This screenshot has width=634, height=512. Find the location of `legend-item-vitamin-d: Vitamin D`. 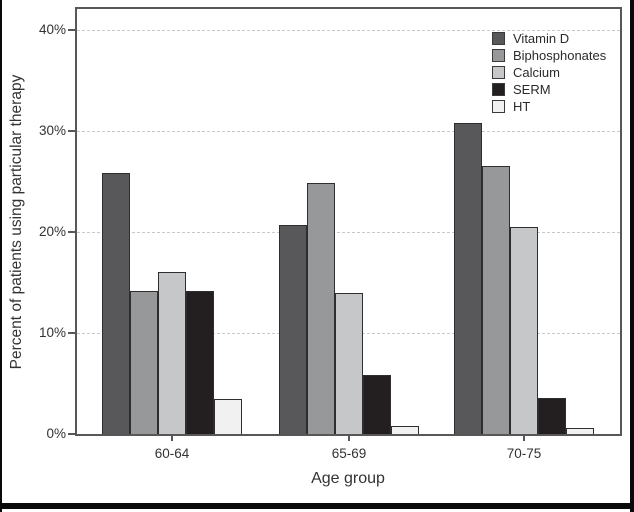

legend-item-vitamin-d: Vitamin D is located at coordinates (549, 38).